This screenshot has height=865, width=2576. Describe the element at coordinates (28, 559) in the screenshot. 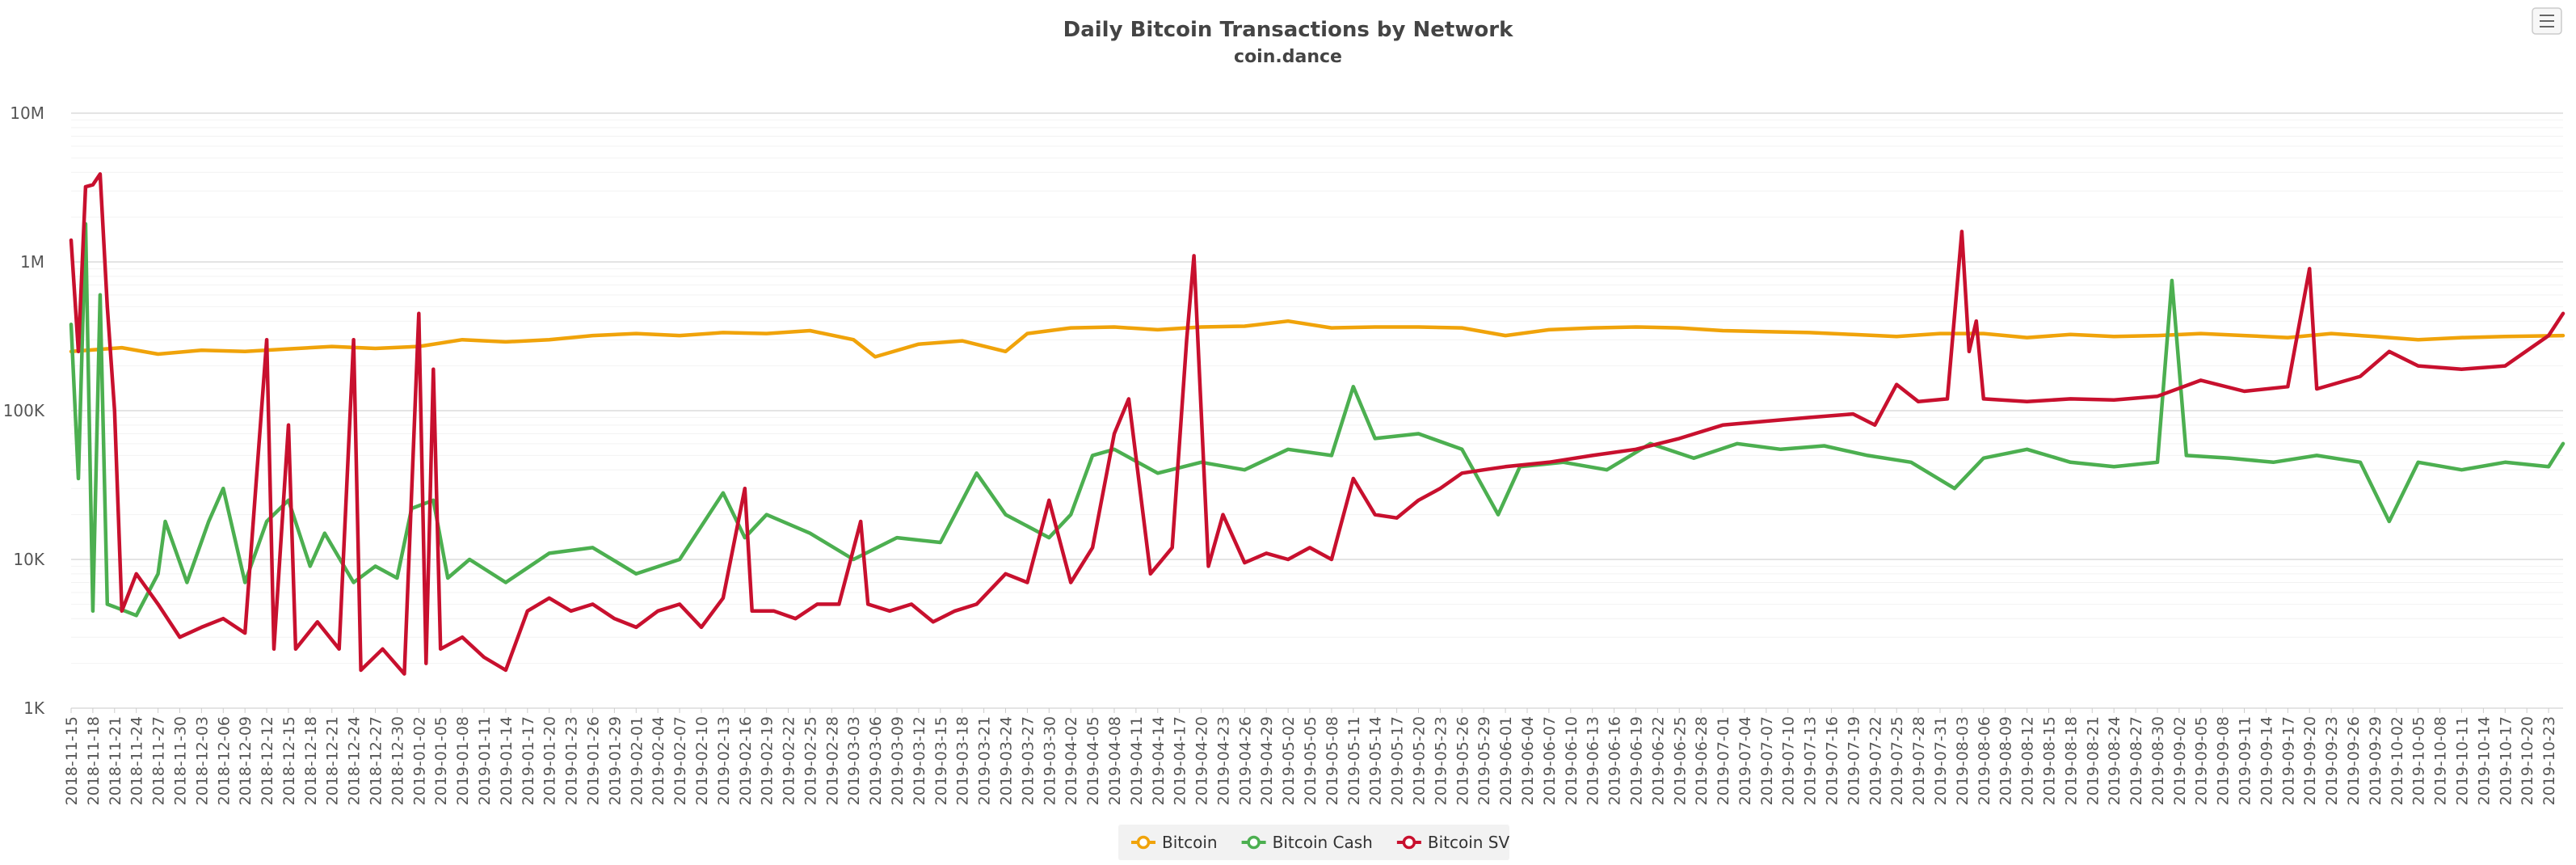

I see `y-tick-label: 10K` at that location.